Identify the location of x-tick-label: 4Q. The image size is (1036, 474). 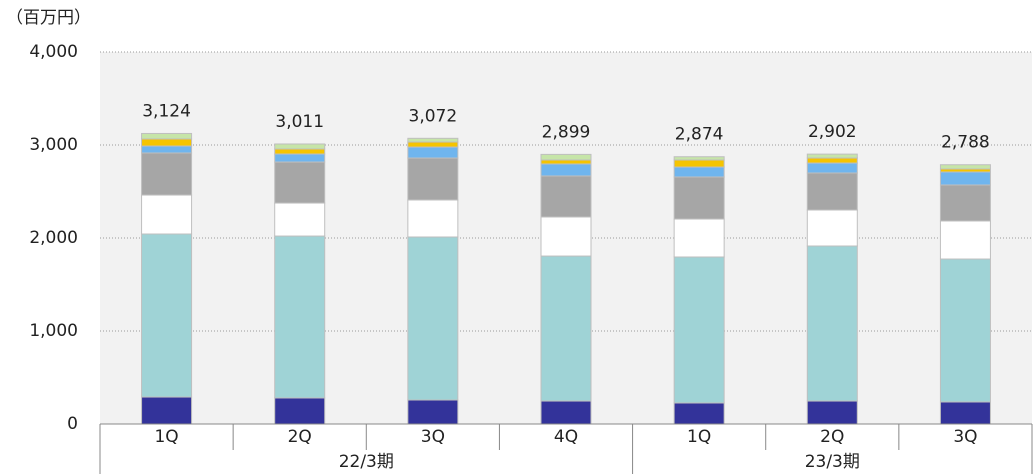
(566, 437).